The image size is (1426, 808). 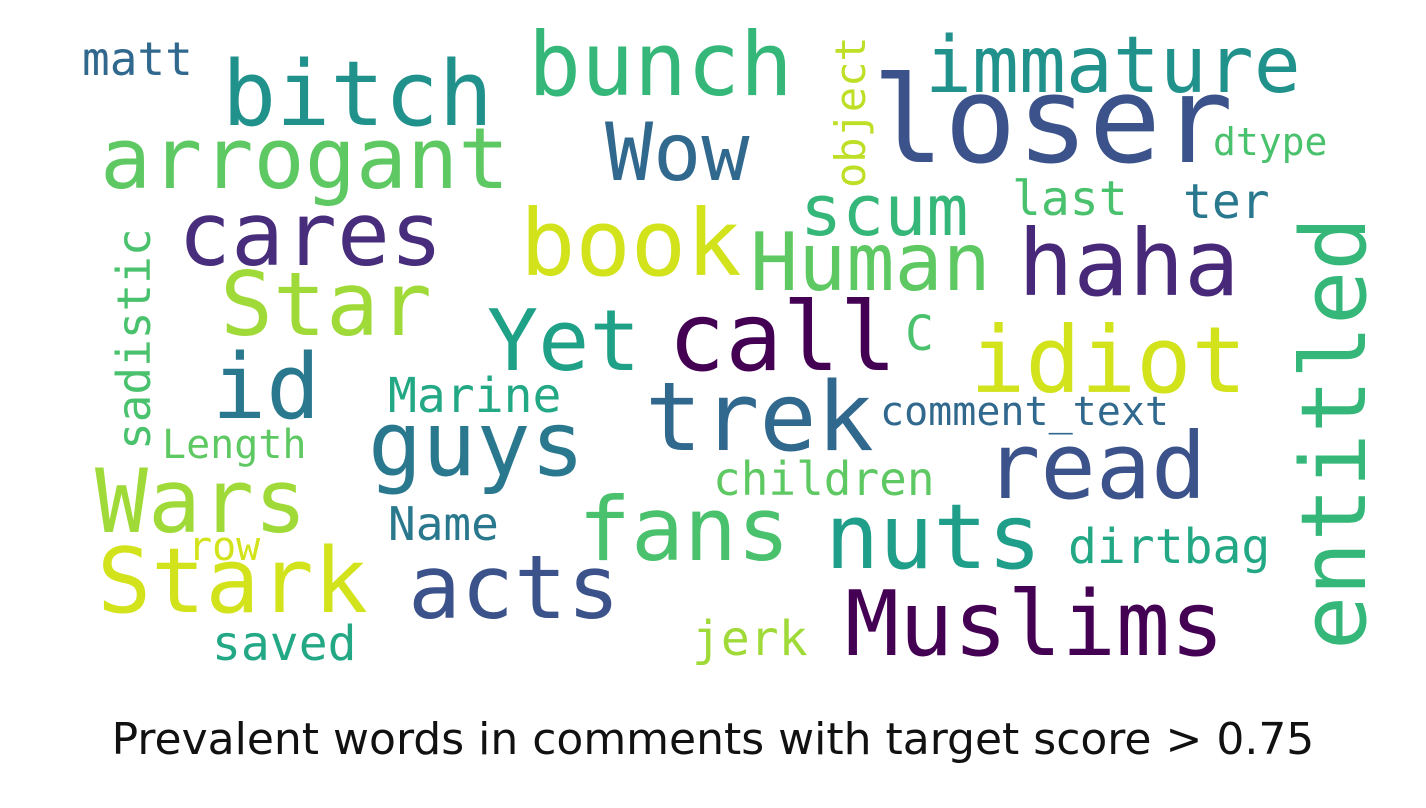 What do you see at coordinates (134, 339) in the screenshot?
I see `cloud-word-sadistic: sadistic` at bounding box center [134, 339].